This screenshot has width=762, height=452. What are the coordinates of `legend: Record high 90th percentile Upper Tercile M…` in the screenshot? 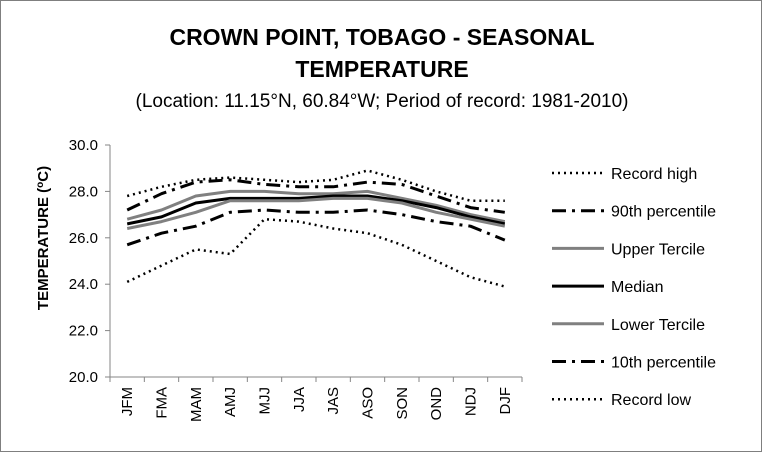 It's located at (634, 287).